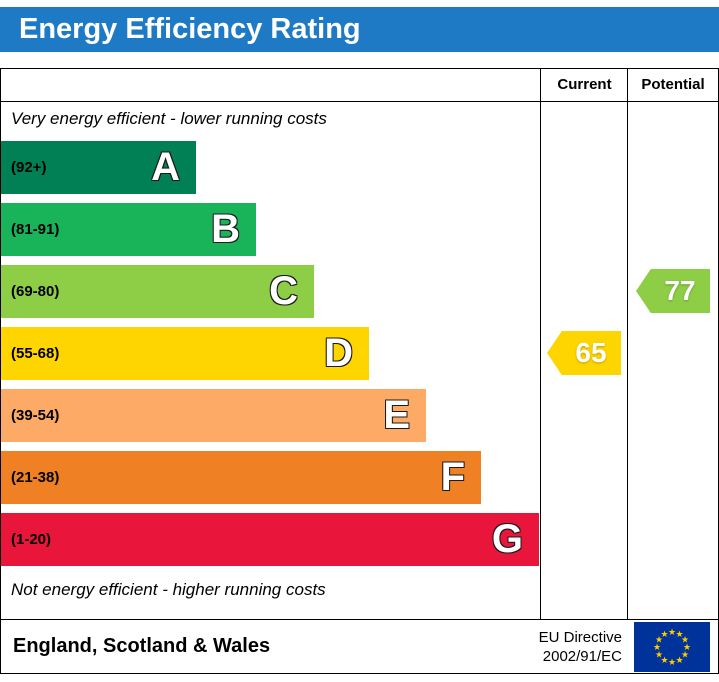 The image size is (719, 682). Describe the element at coordinates (270, 539) in the screenshot. I see `band-bar-g: (1-20) G` at that location.